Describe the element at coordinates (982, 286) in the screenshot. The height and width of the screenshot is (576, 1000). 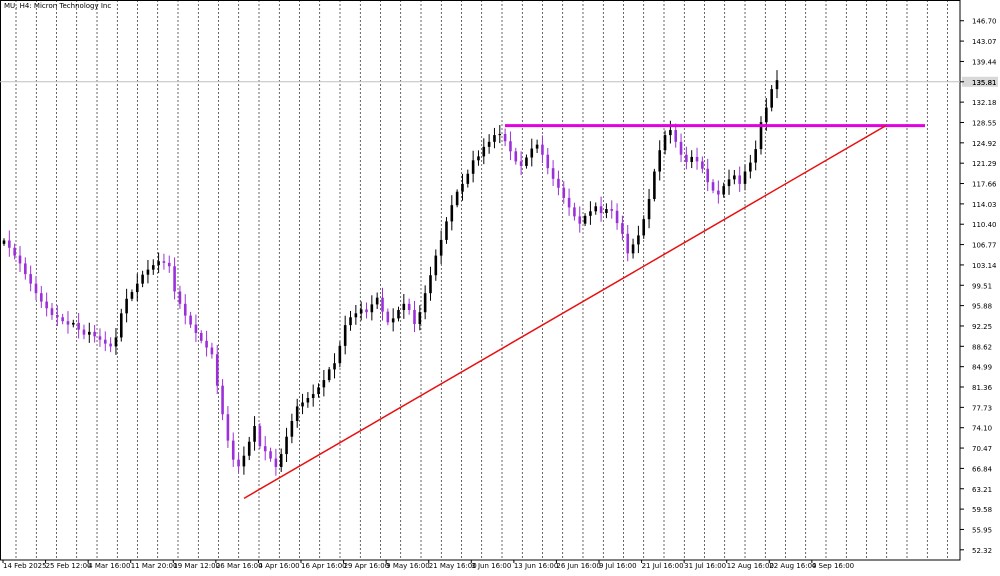
I see `y-tick-label: 99.51` at that location.